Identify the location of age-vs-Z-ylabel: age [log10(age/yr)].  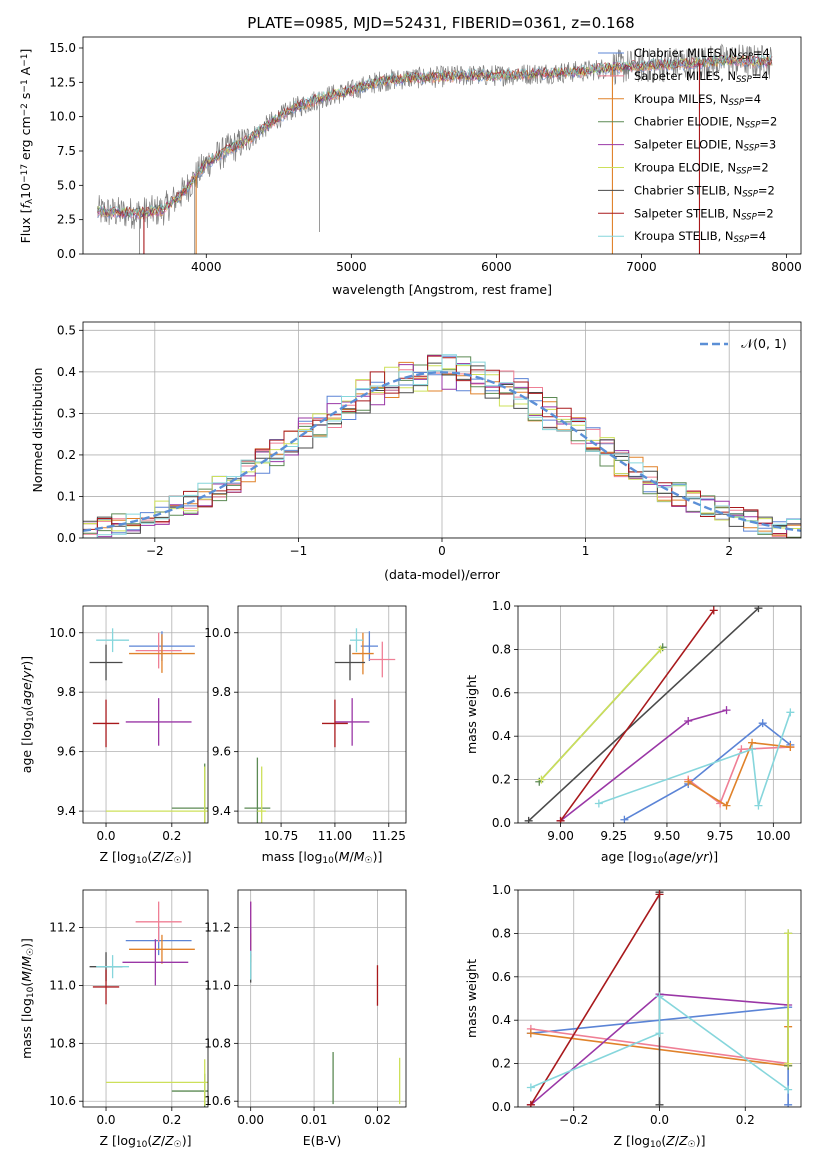
(27, 714).